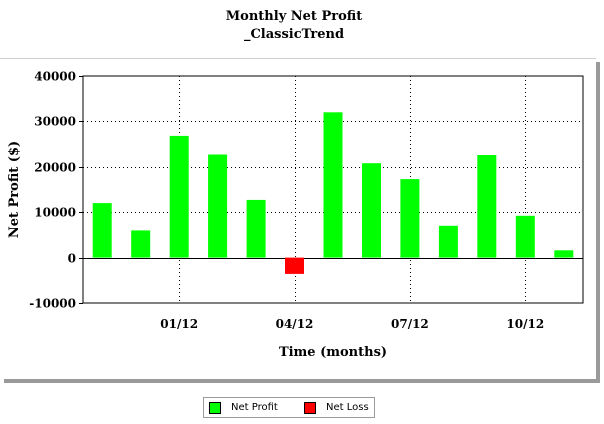  Describe the element at coordinates (310, 408) in the screenshot. I see `legend-swatch-net-loss` at that location.